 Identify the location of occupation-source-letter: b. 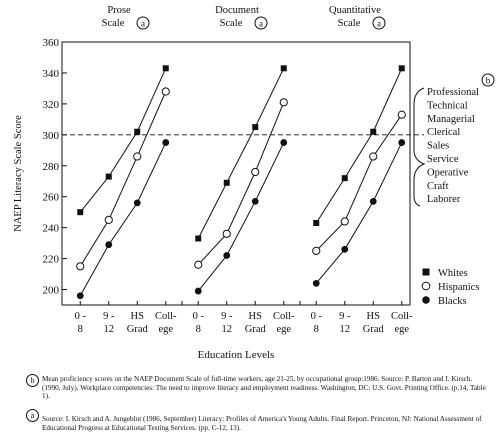
(488, 81).